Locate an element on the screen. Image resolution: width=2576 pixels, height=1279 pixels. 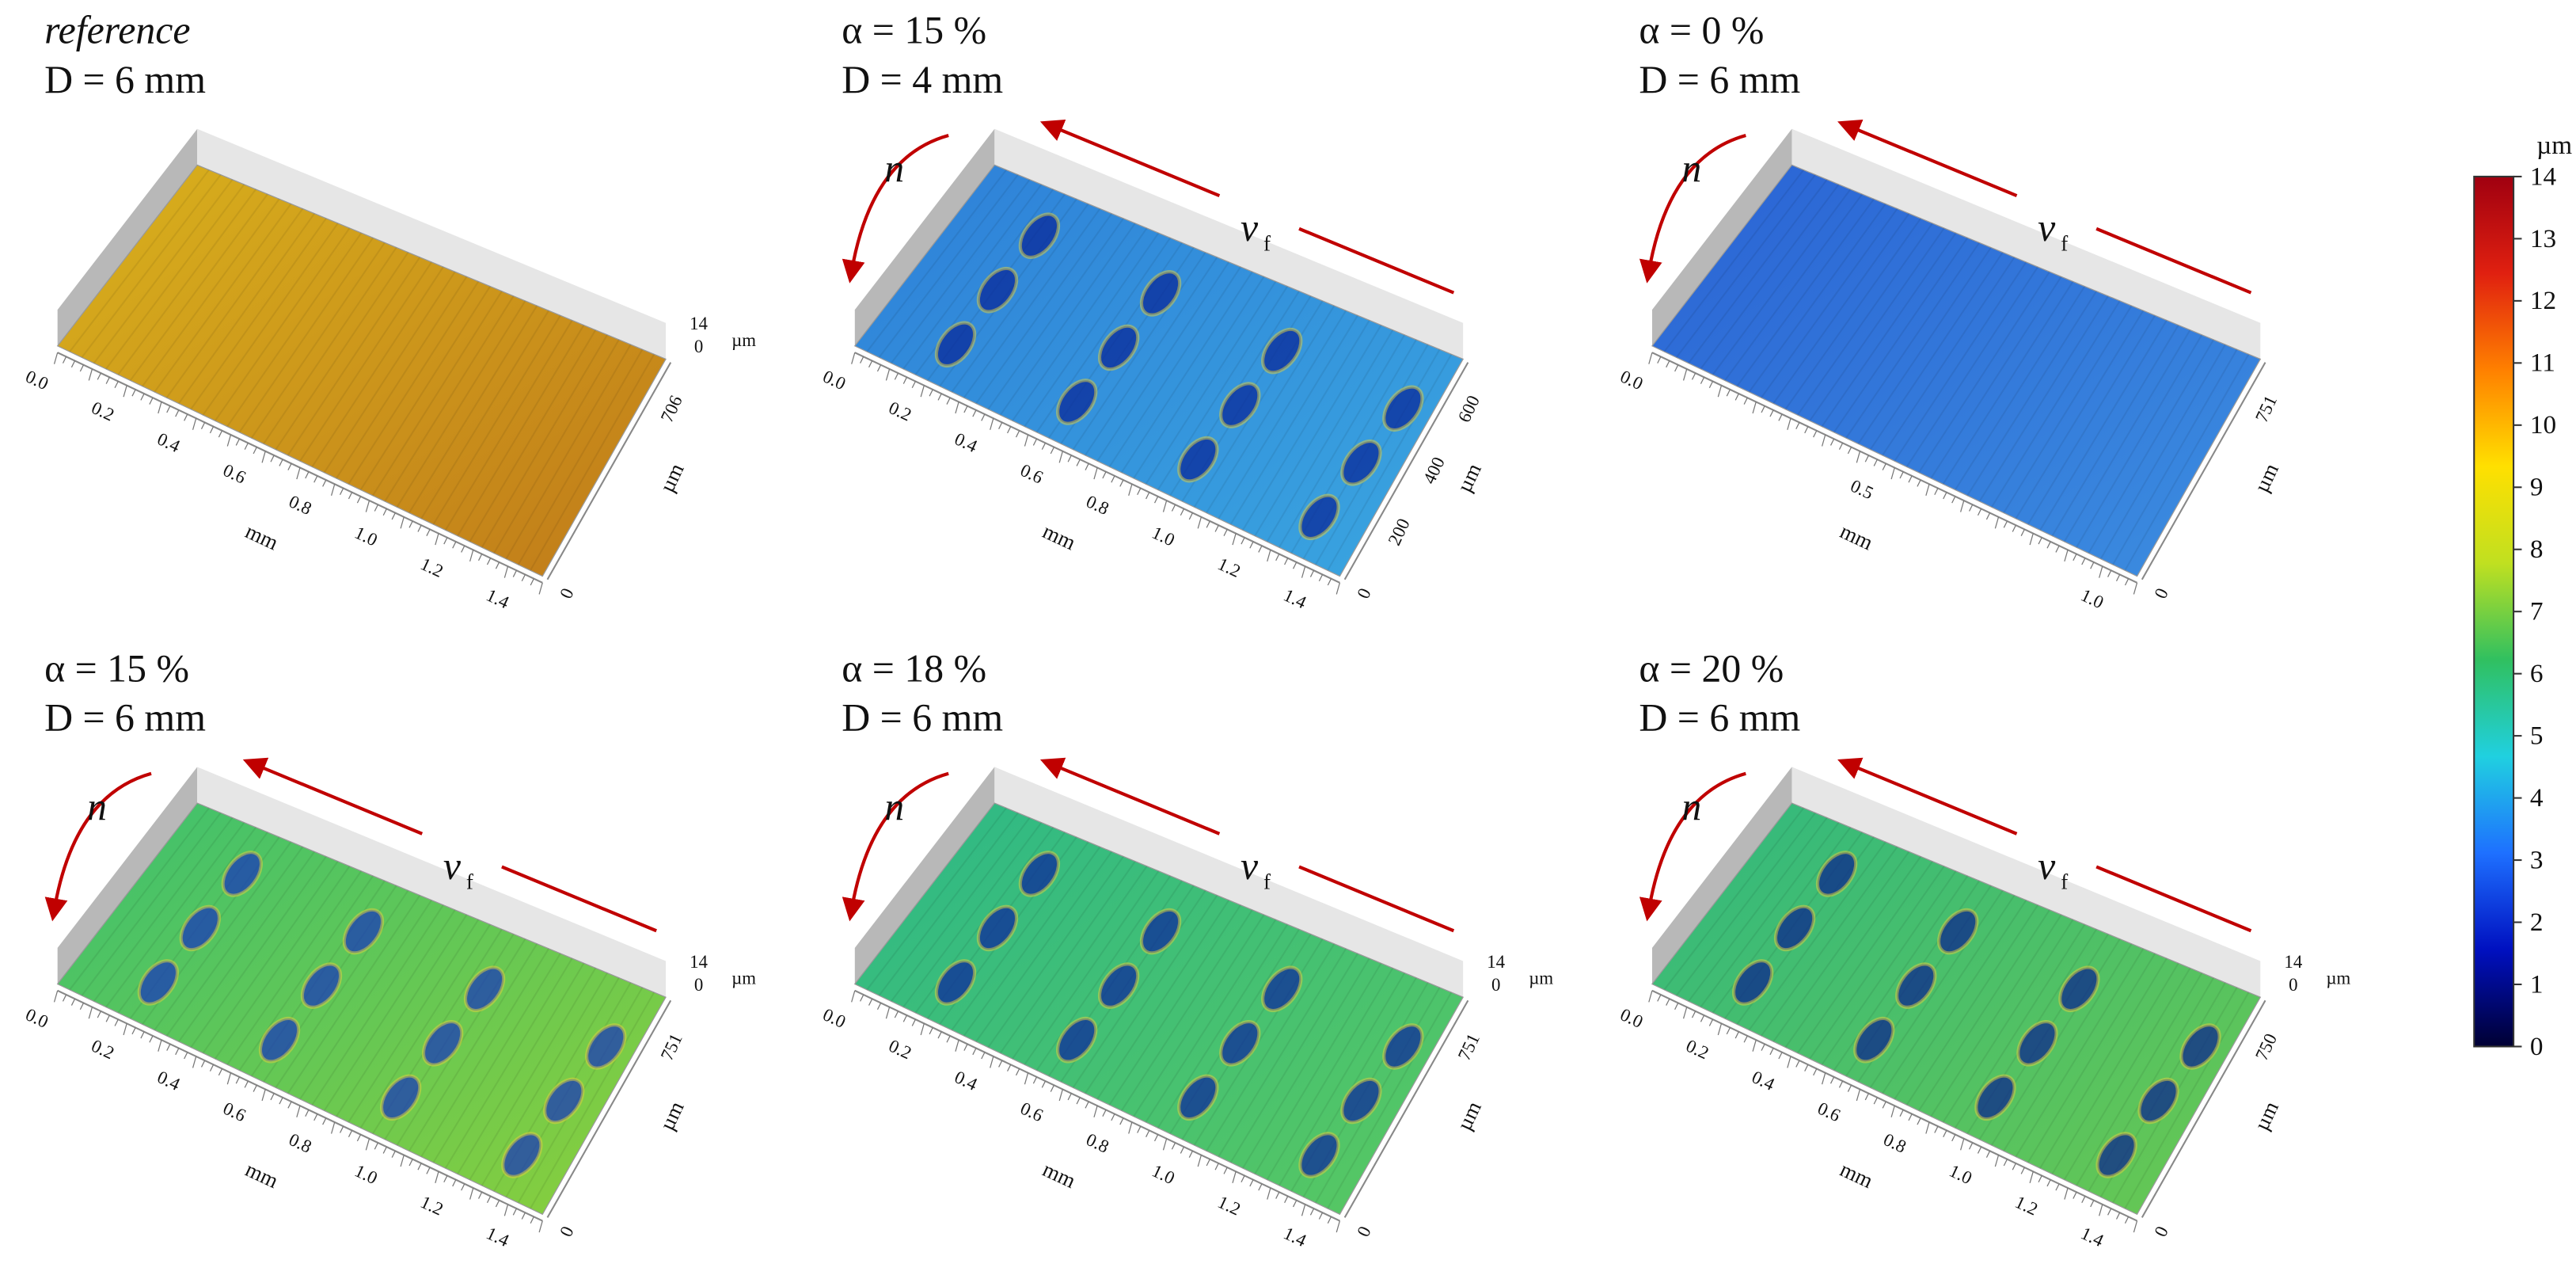
feed-arrow is located at coordinates (333, 796).